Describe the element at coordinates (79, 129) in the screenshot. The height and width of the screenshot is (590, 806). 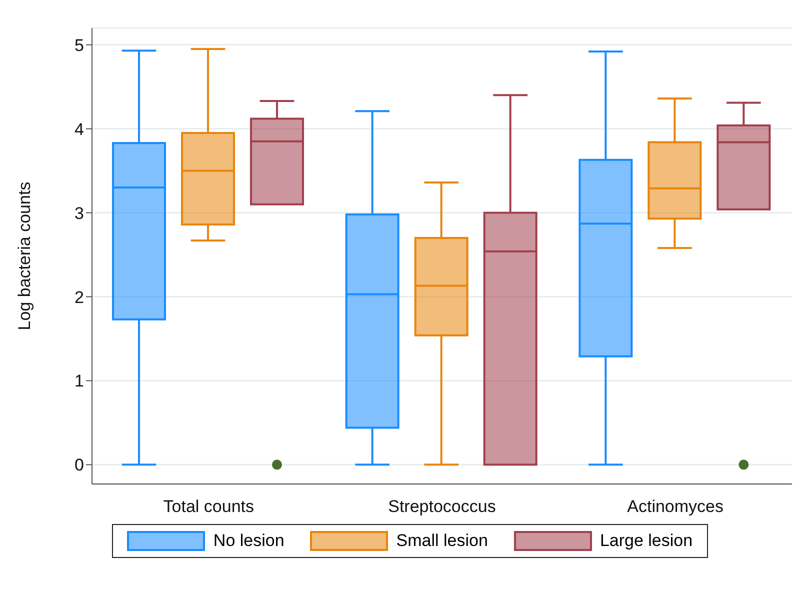
I see `y-tick-label: 4` at that location.